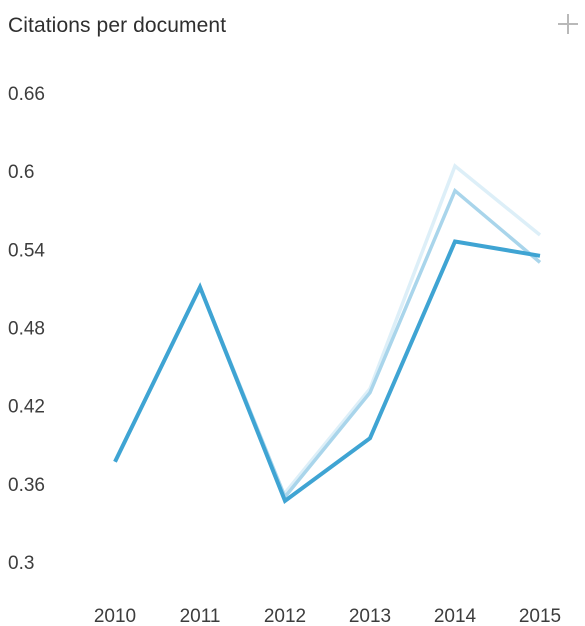 Image resolution: width=585 pixels, height=626 pixels. Describe the element at coordinates (285, 616) in the screenshot. I see `x-tick-label: 2012` at that location.